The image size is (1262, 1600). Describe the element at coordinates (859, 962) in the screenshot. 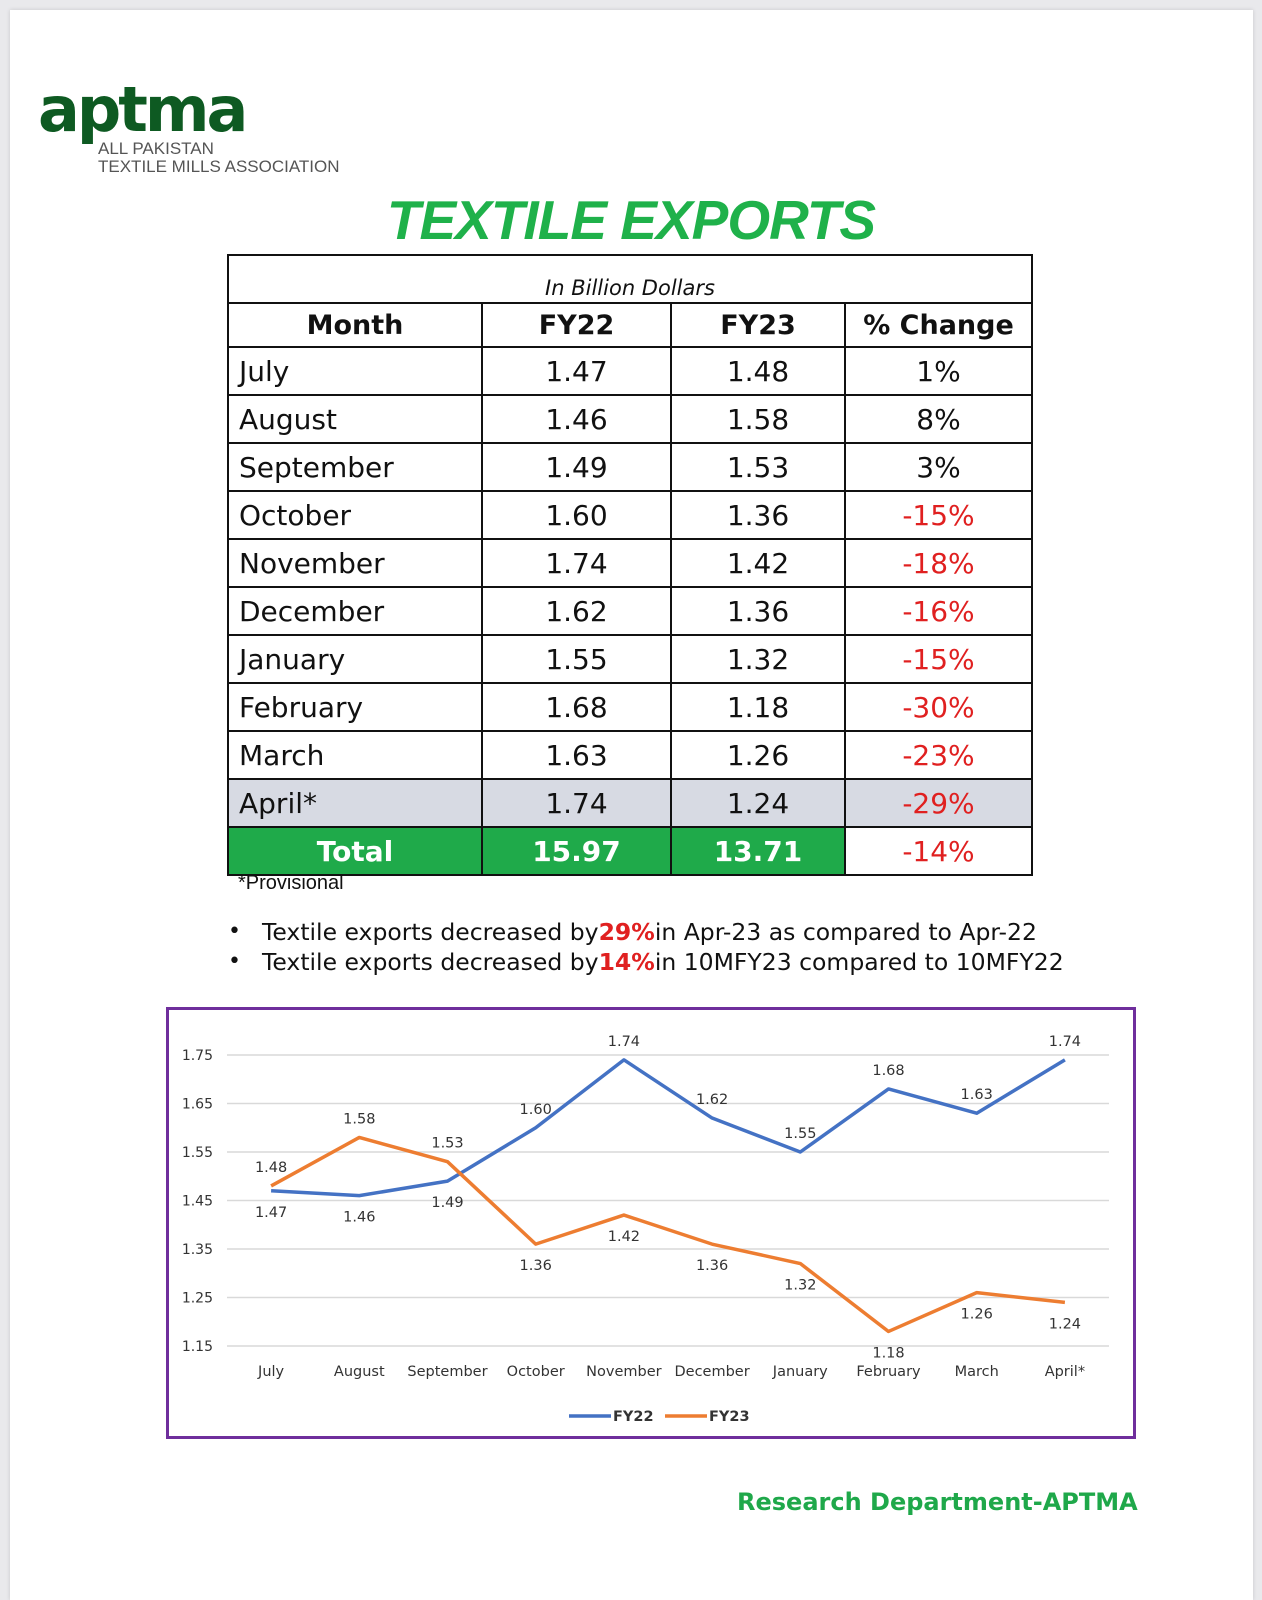

I see `bullet-text-post: in 10MFY23 compared to 10MFY22` at that location.